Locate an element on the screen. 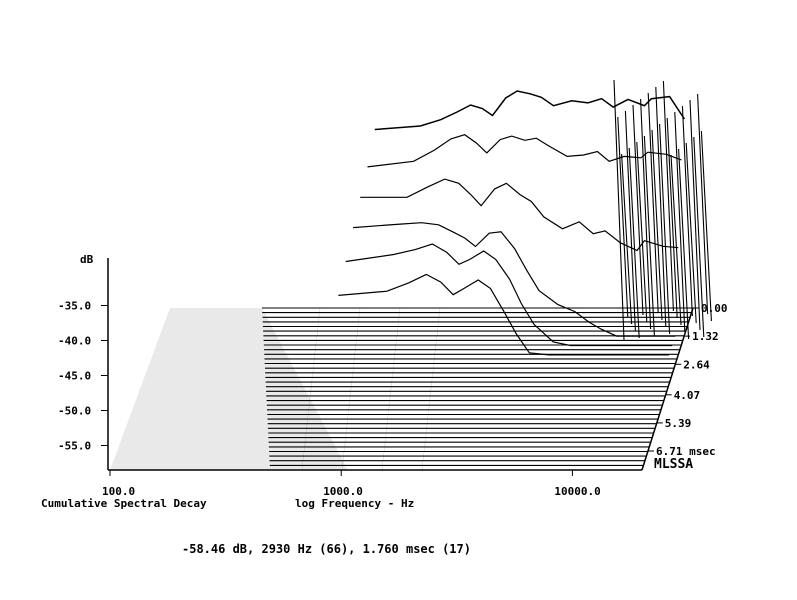  chart-title: Cumulative Spectral Decay is located at coordinates (124, 503).